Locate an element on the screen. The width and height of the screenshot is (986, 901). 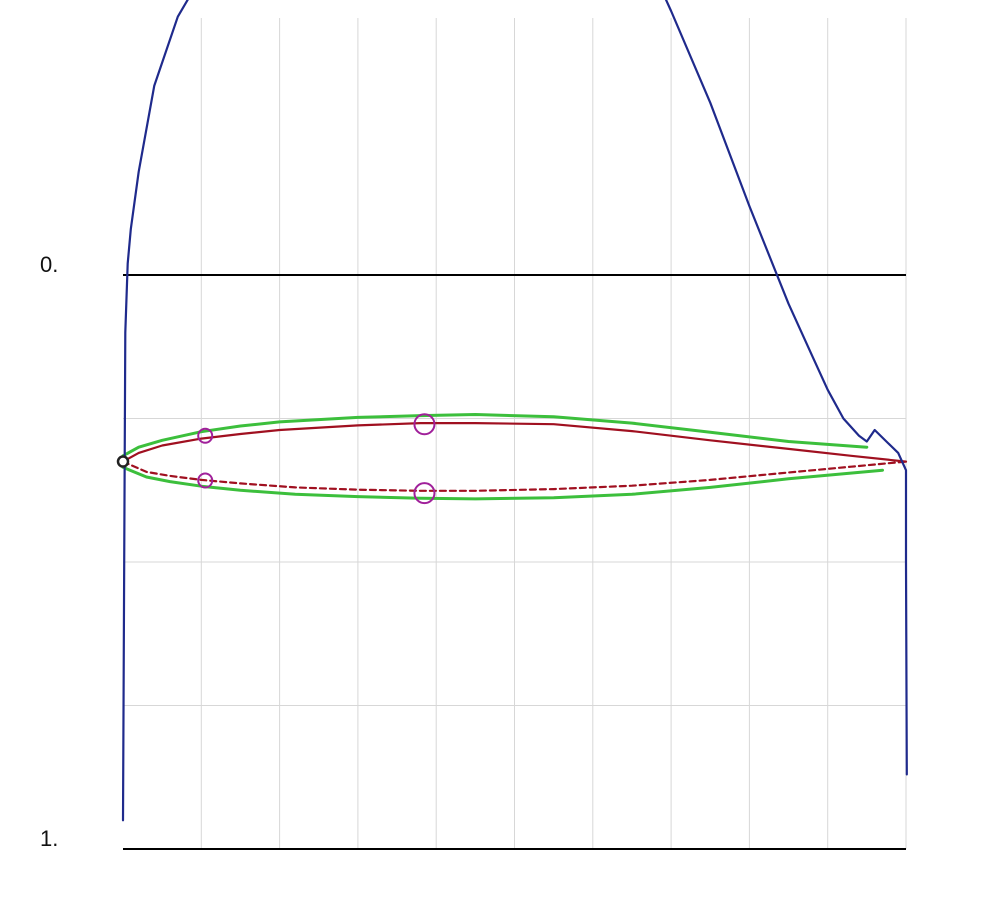
upper-boundary-layer-line is located at coordinates (495, 435).